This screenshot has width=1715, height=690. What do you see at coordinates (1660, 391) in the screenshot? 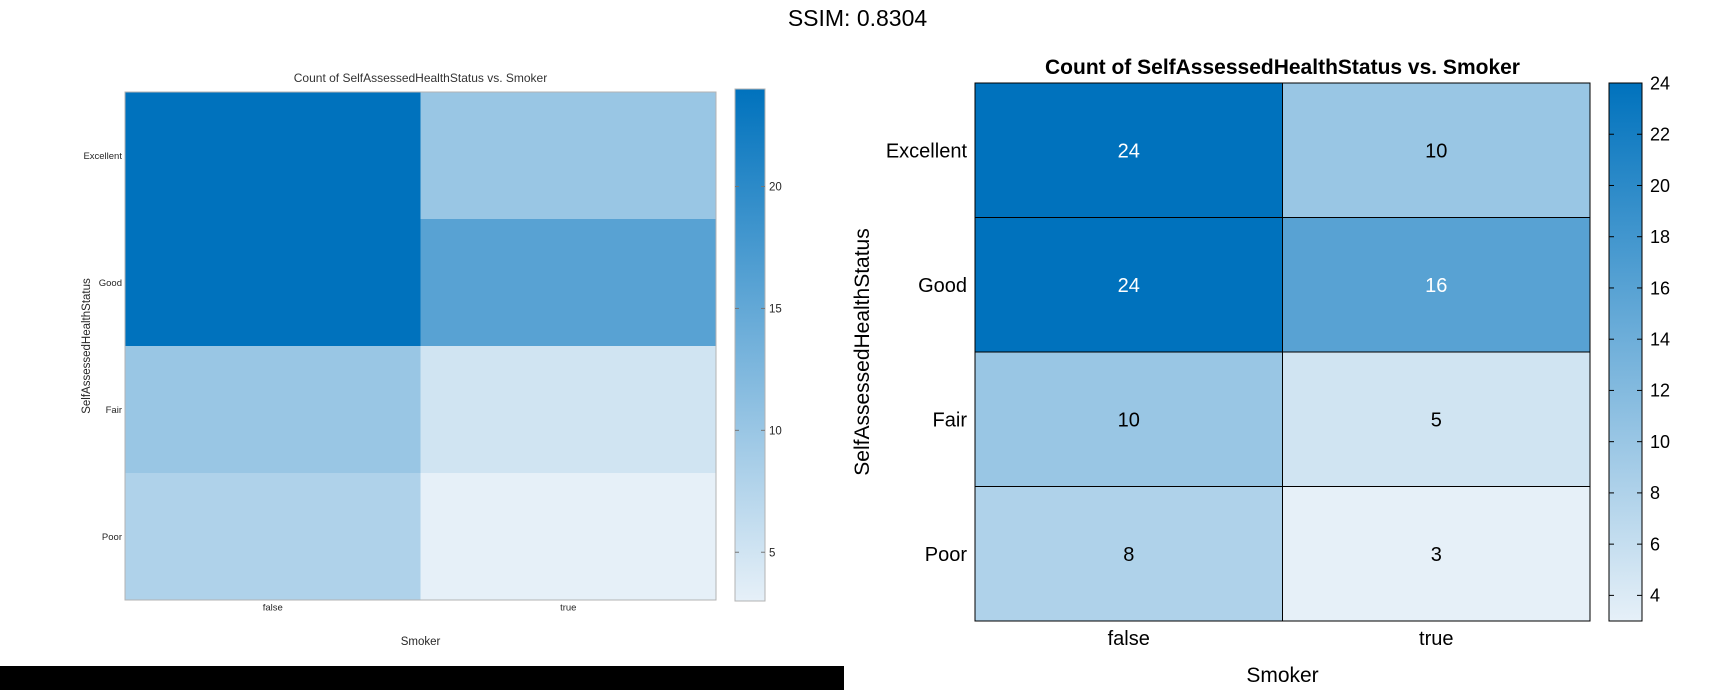
I see `colorbar-tick-label: 12` at bounding box center [1660, 391].